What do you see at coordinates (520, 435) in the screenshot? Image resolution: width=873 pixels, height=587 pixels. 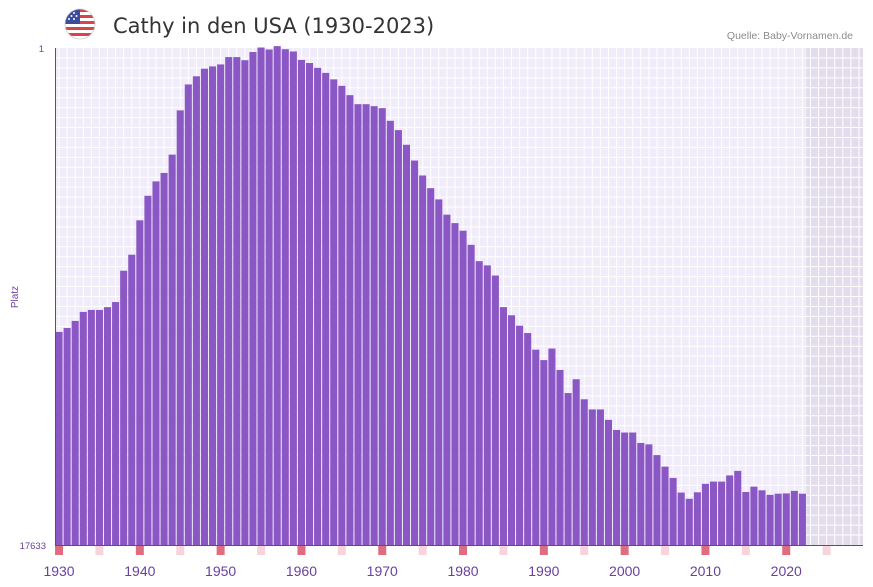 I see `bar-1987` at bounding box center [520, 435].